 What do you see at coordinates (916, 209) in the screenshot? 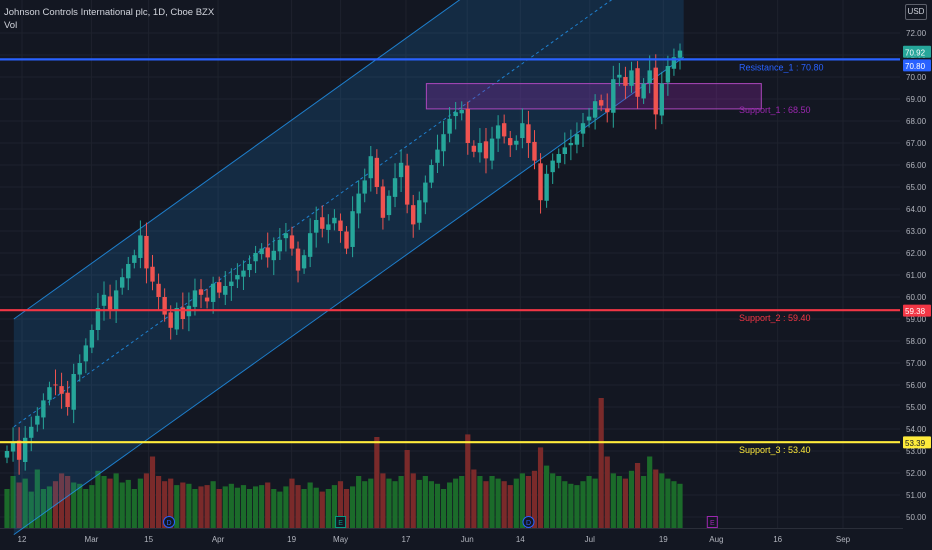
I see `y-tick-label: 64.00` at bounding box center [916, 209].